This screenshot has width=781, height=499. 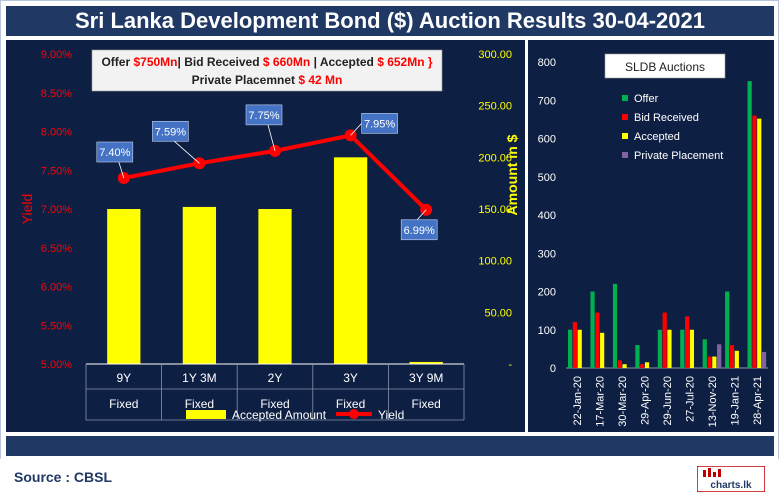 I want to click on sldb-bar-private-placement, so click(x=764, y=359).